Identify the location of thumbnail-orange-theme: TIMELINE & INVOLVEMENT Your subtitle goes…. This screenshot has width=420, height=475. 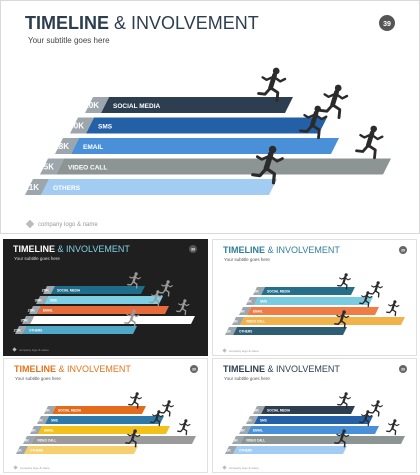
(105, 415).